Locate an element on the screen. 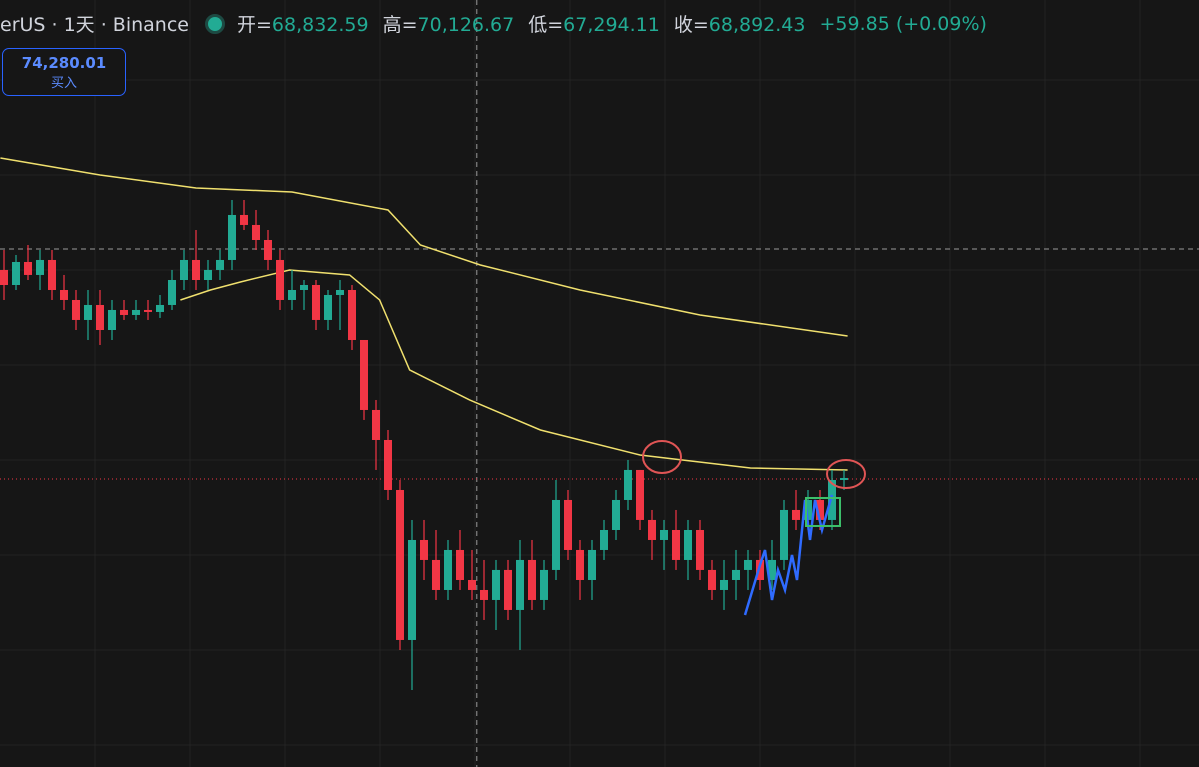 This screenshot has height=767, width=1199. change: +59.85 (+0.09%) is located at coordinates (903, 23).